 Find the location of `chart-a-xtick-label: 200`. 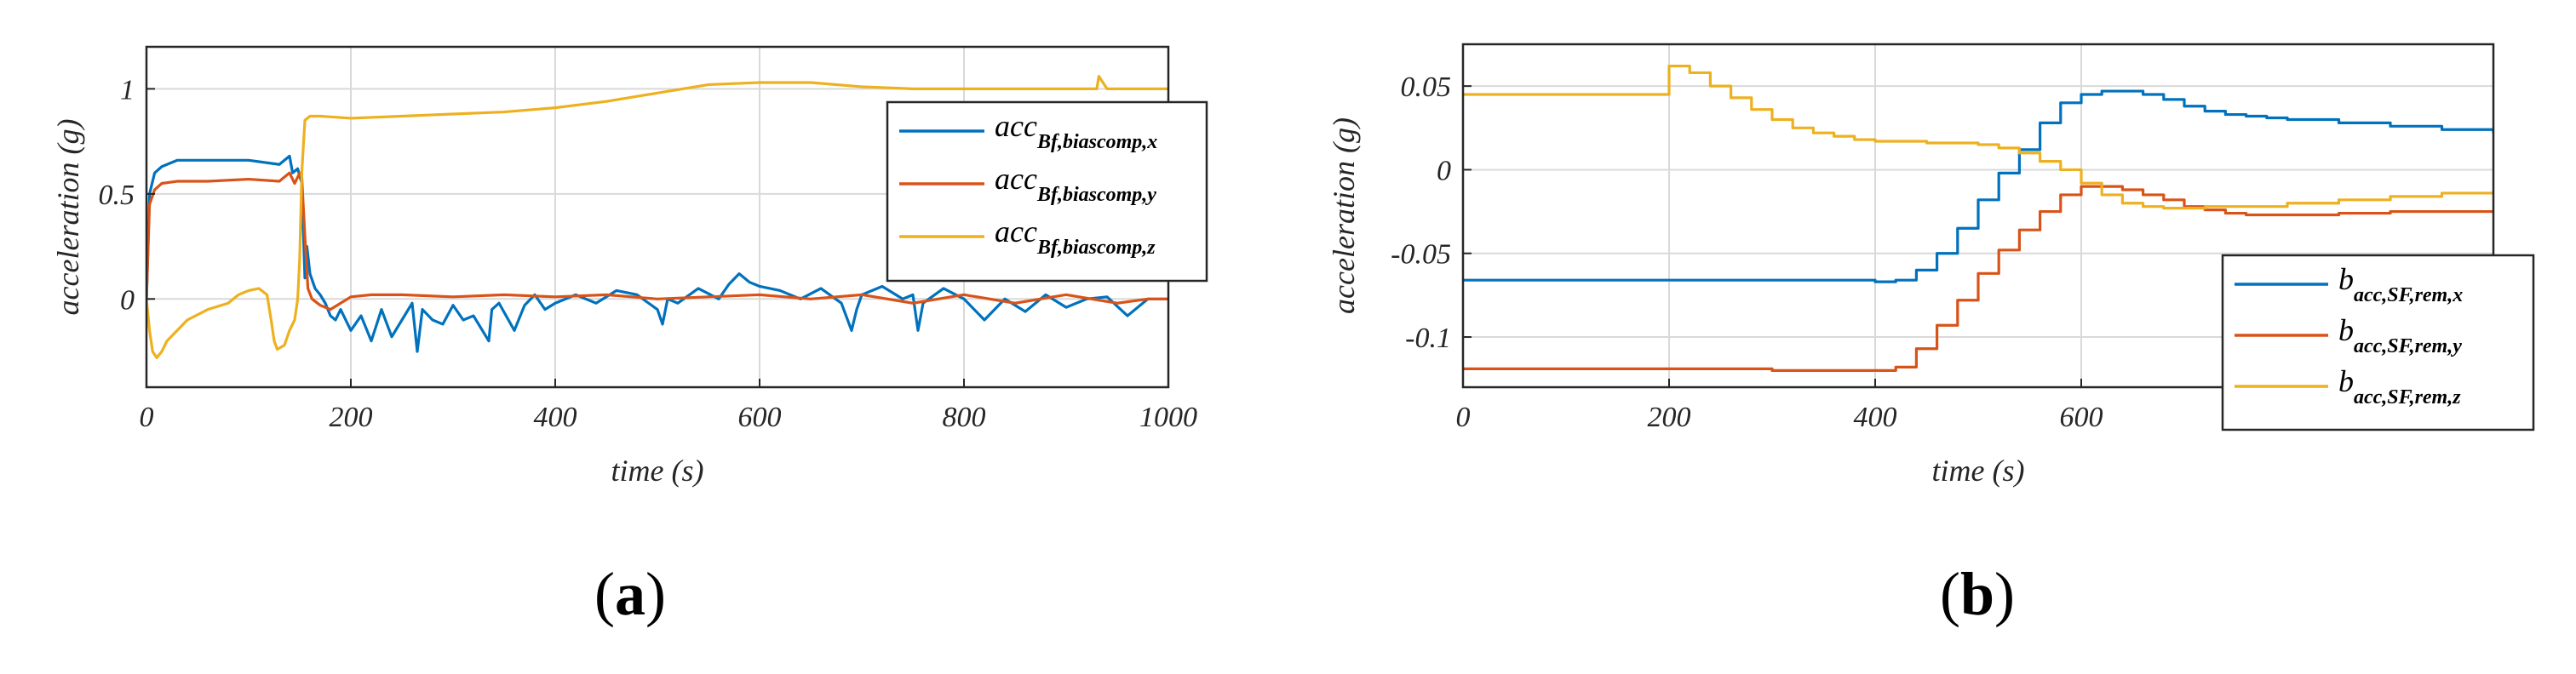

chart-a-xtick-label: 200 is located at coordinates (351, 417).